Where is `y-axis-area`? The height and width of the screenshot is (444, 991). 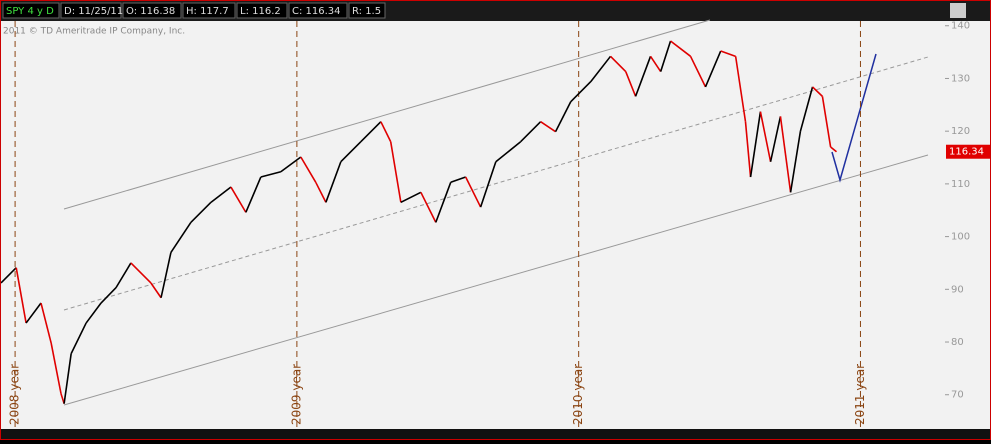 y-axis-area is located at coordinates (967, 225).